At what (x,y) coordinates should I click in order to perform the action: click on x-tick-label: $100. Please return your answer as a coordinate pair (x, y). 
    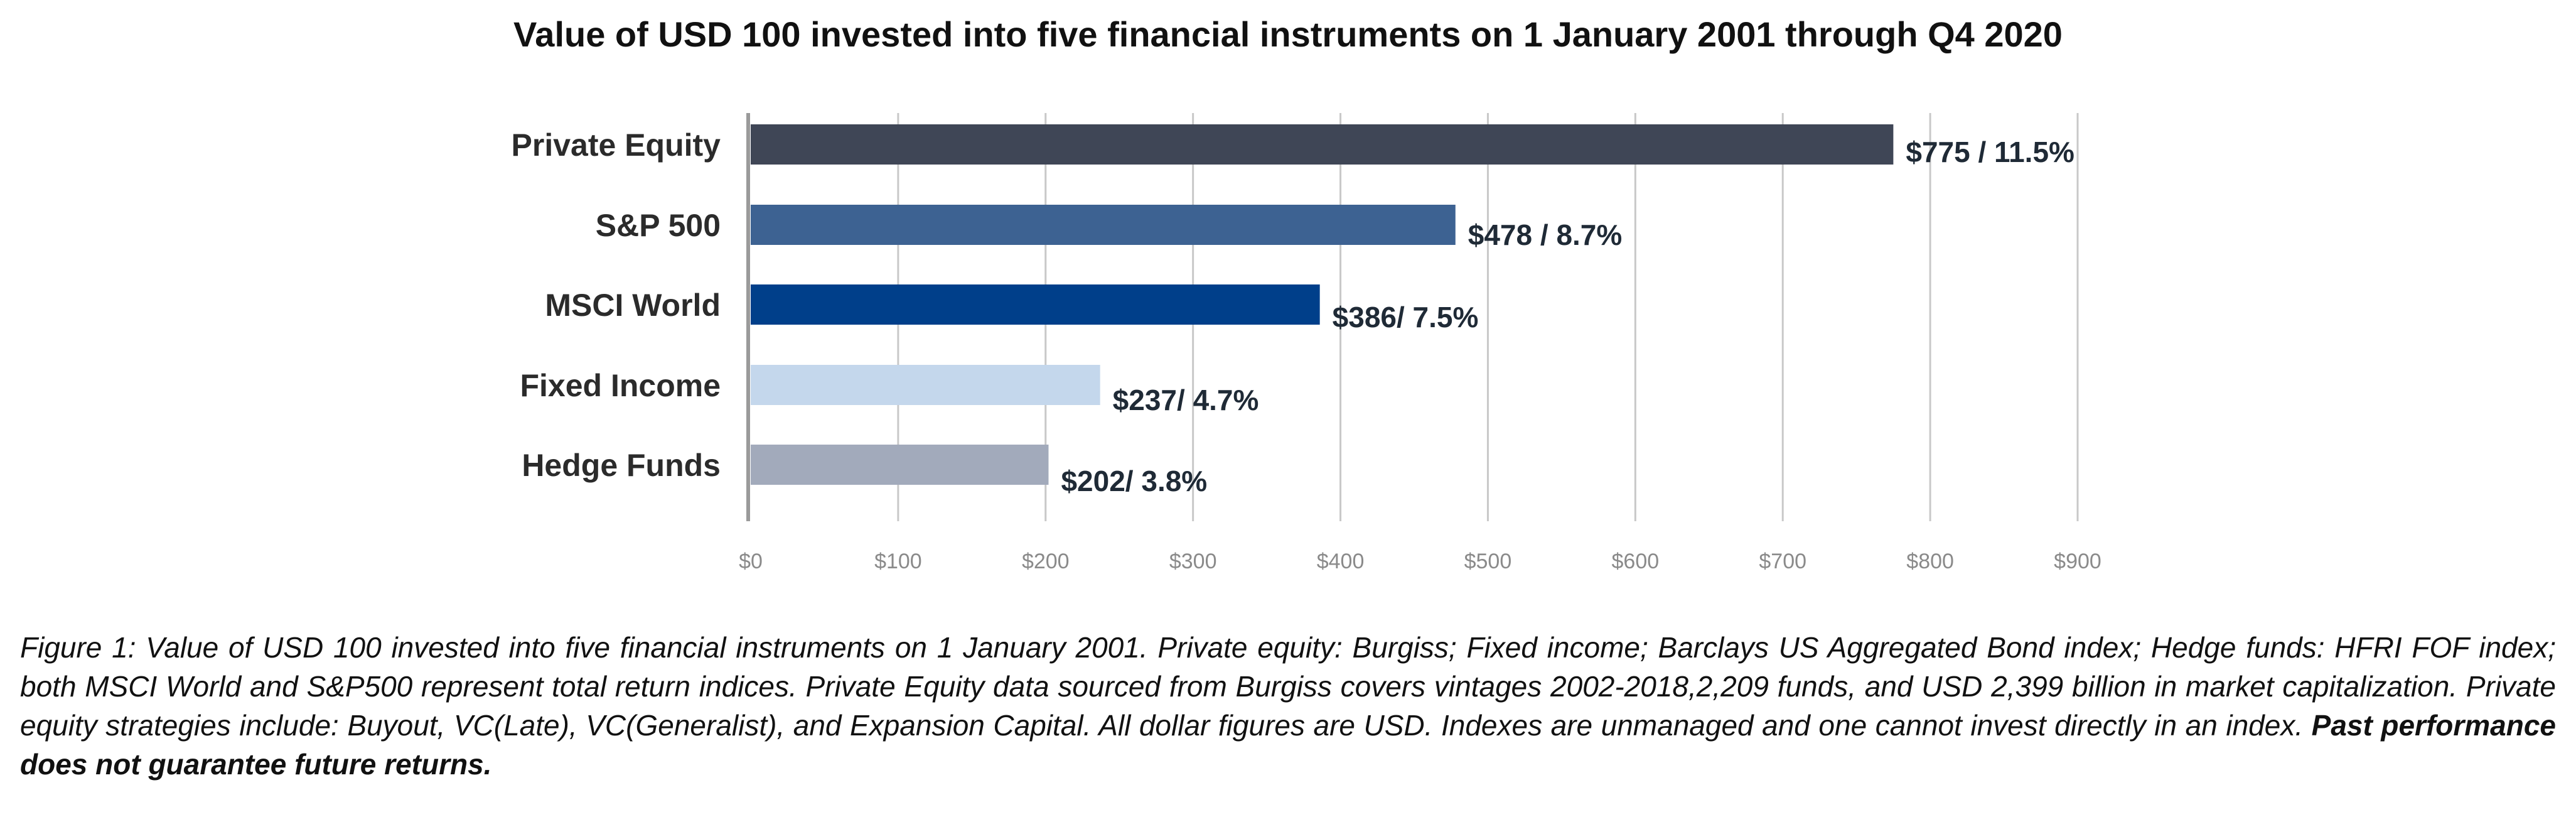
    Looking at the image, I should click on (898, 561).